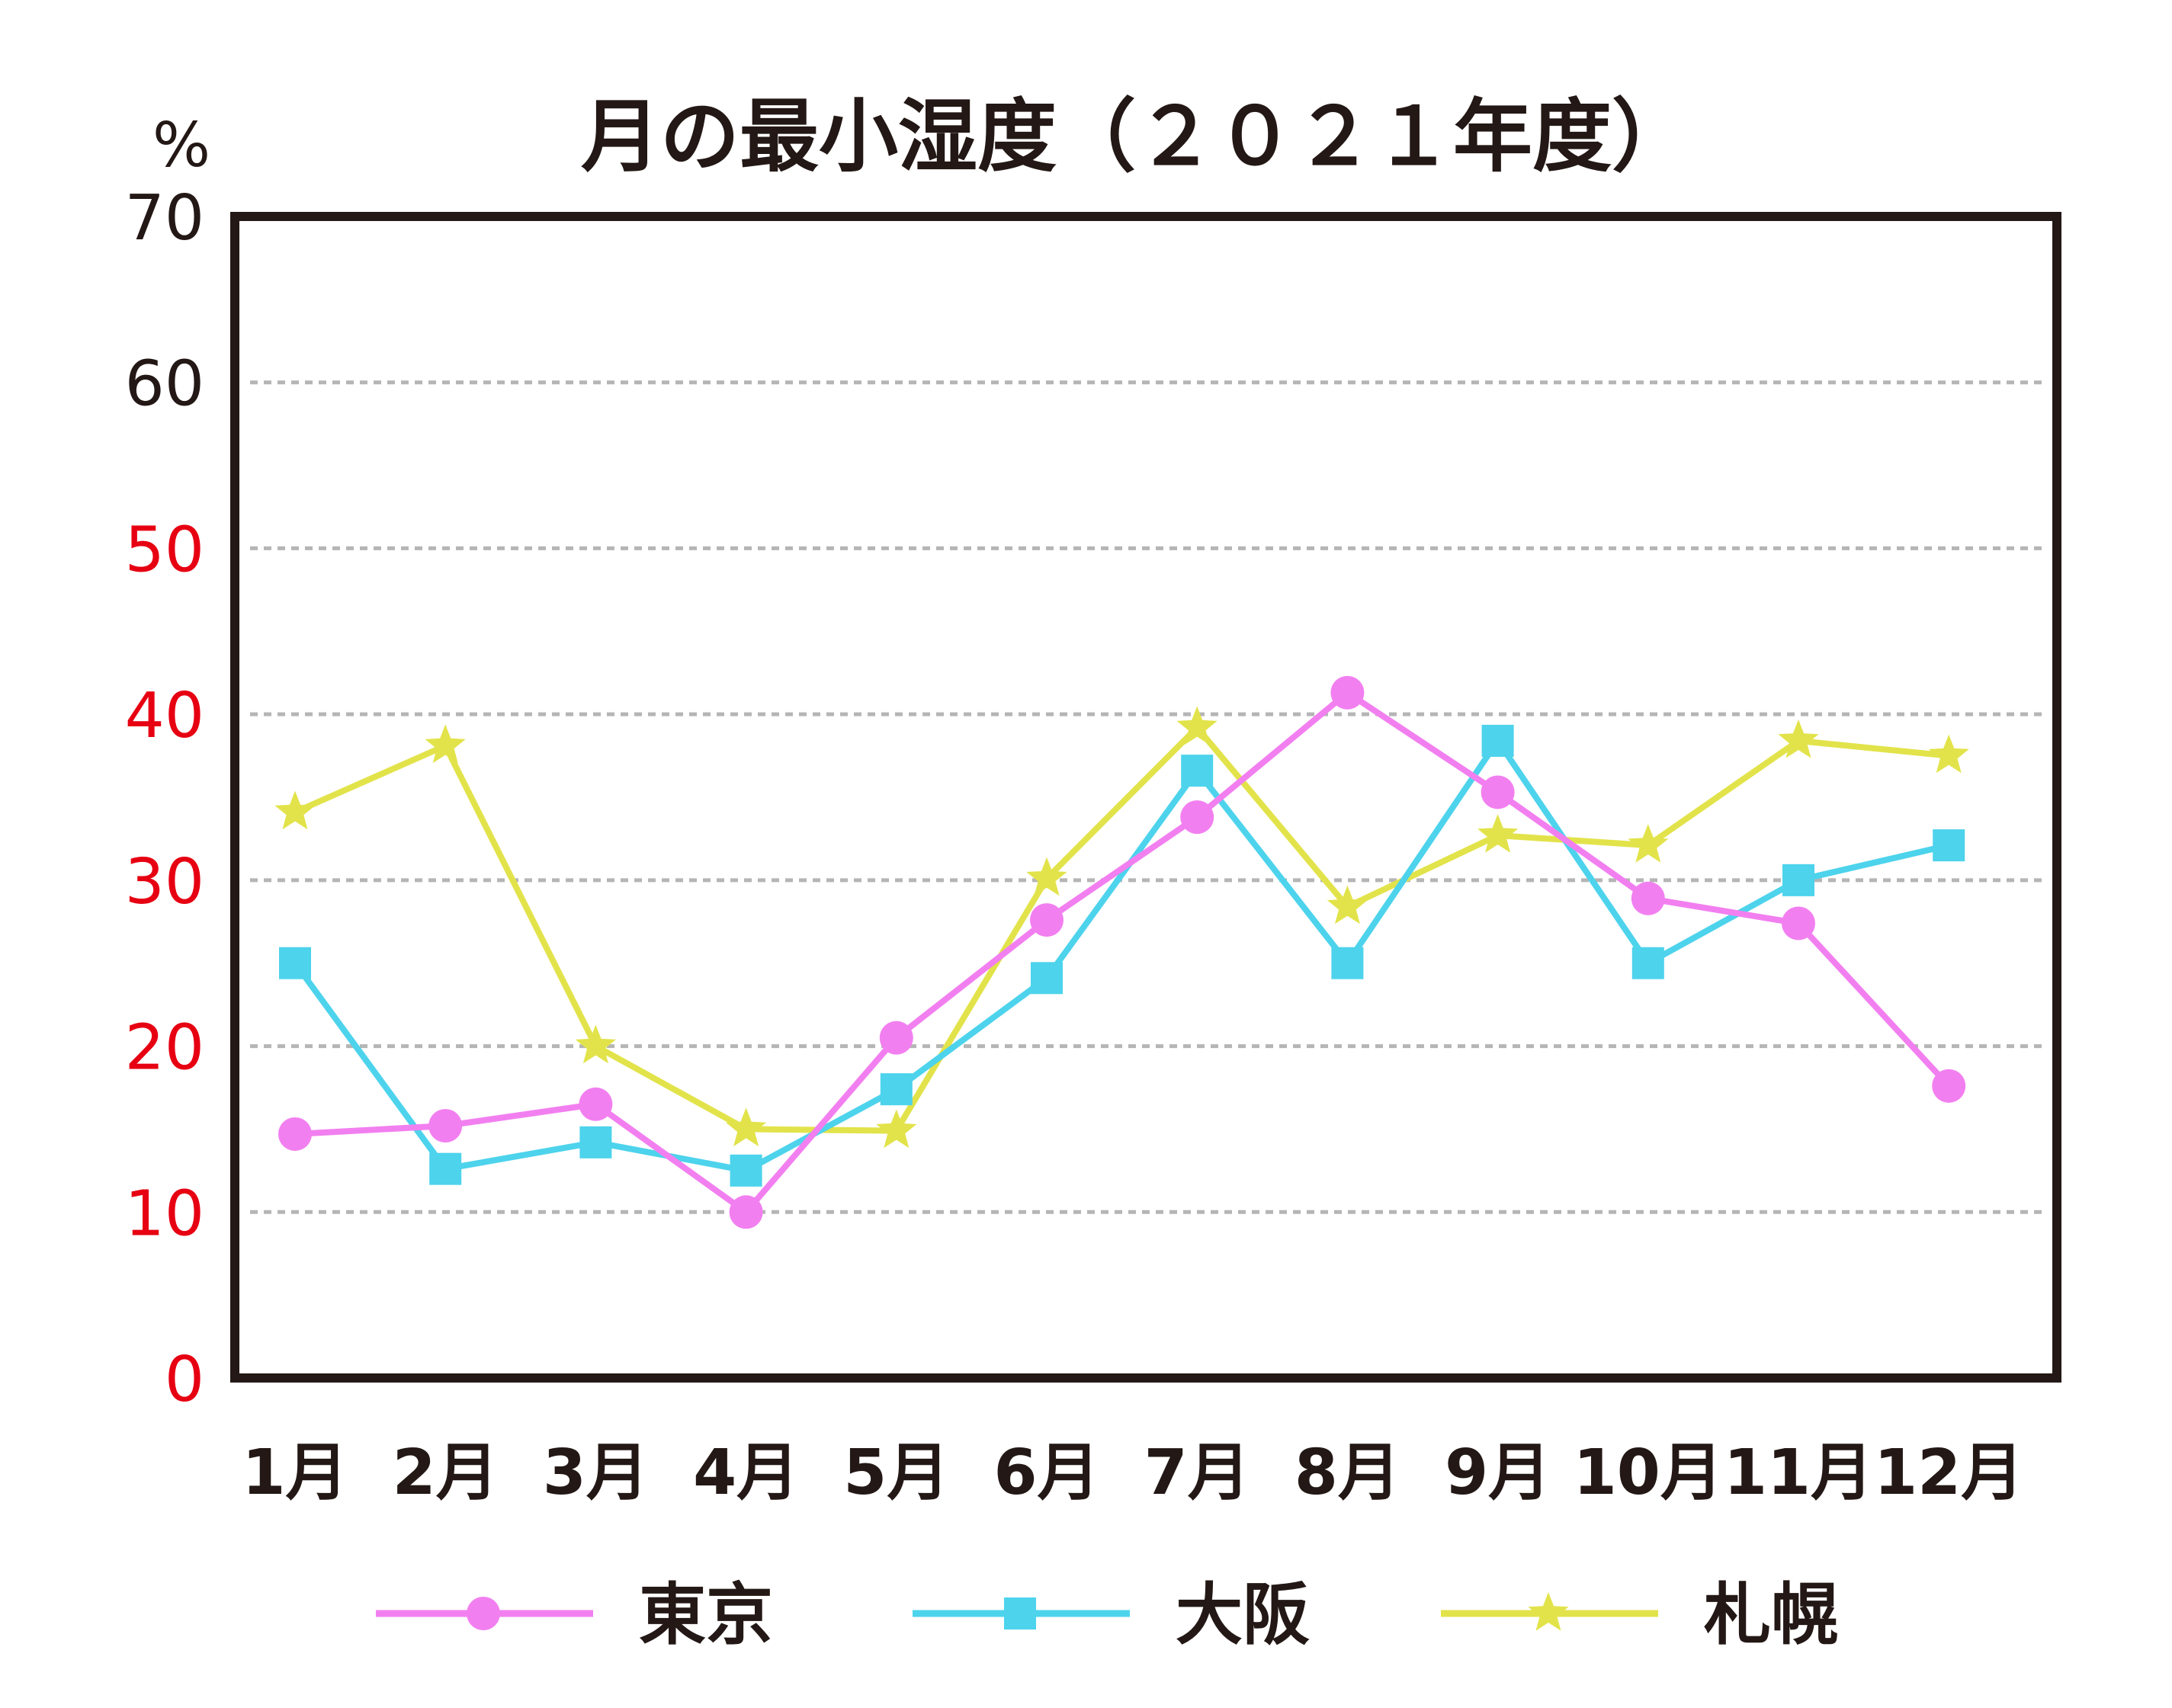 The width and height of the screenshot is (2172, 1708). What do you see at coordinates (446, 1473) in the screenshot?
I see `x-tick-label: 2月` at bounding box center [446, 1473].